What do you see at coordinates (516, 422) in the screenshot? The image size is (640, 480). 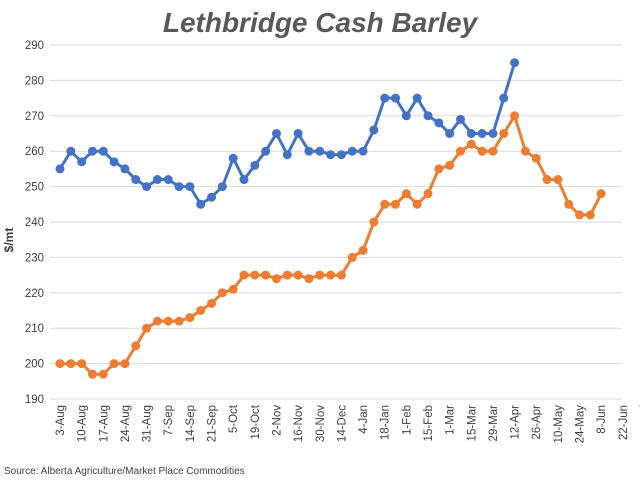 I see `x-tick-label: 12-Apr` at bounding box center [516, 422].